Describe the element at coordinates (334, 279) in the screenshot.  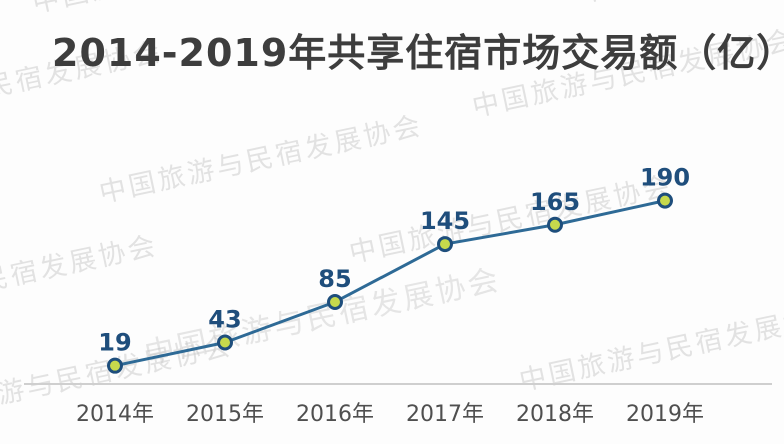
I see `data-point-label: 85` at that location.